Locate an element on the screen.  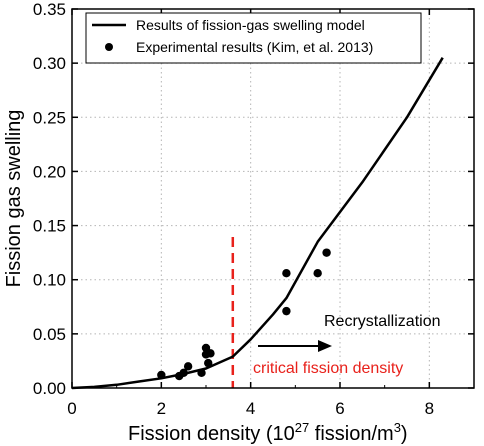
y-tick-label: 0.15 is located at coordinates (49, 226).